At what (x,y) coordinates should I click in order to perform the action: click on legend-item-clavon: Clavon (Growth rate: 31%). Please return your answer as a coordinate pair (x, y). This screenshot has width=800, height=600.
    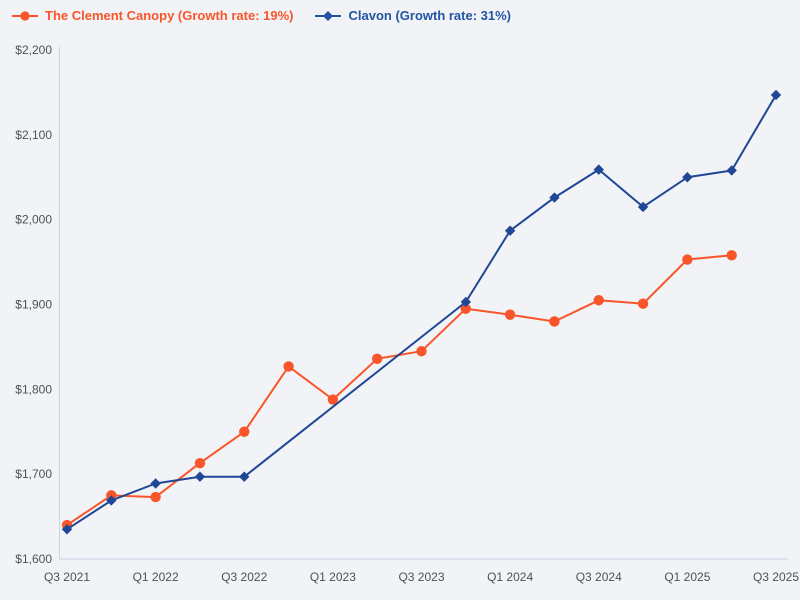
    Looking at the image, I should click on (413, 15).